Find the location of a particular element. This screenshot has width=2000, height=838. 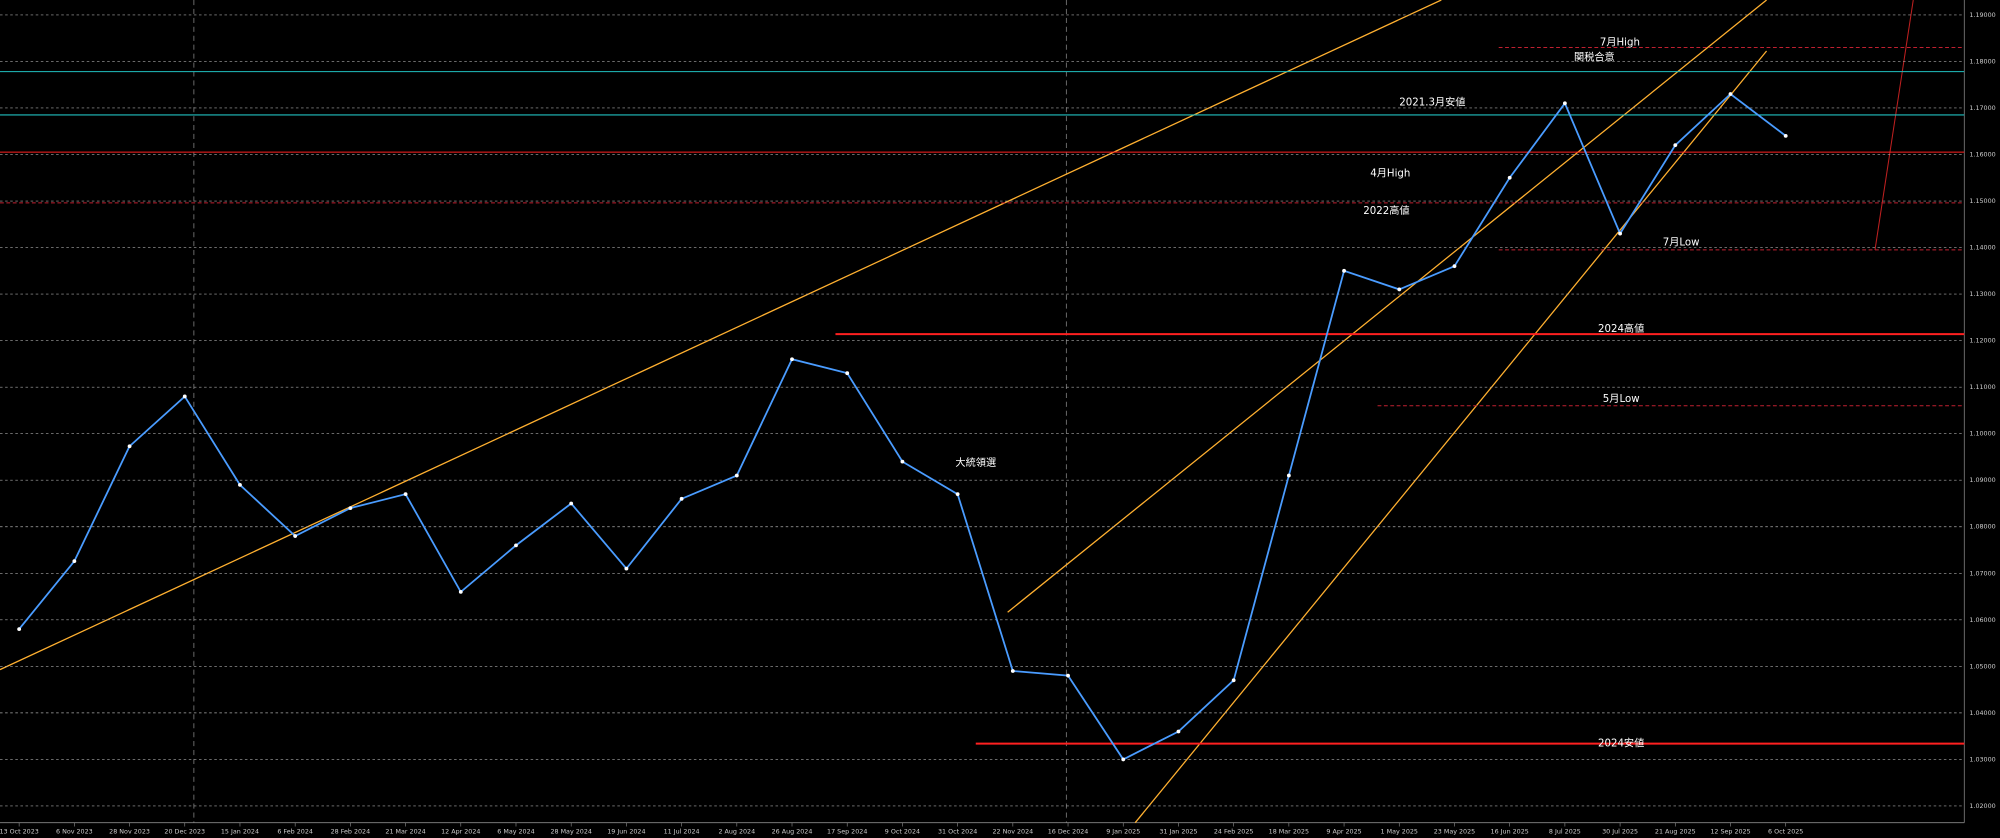

x-tick-label: 21 Mar 2024 is located at coordinates (405, 832).